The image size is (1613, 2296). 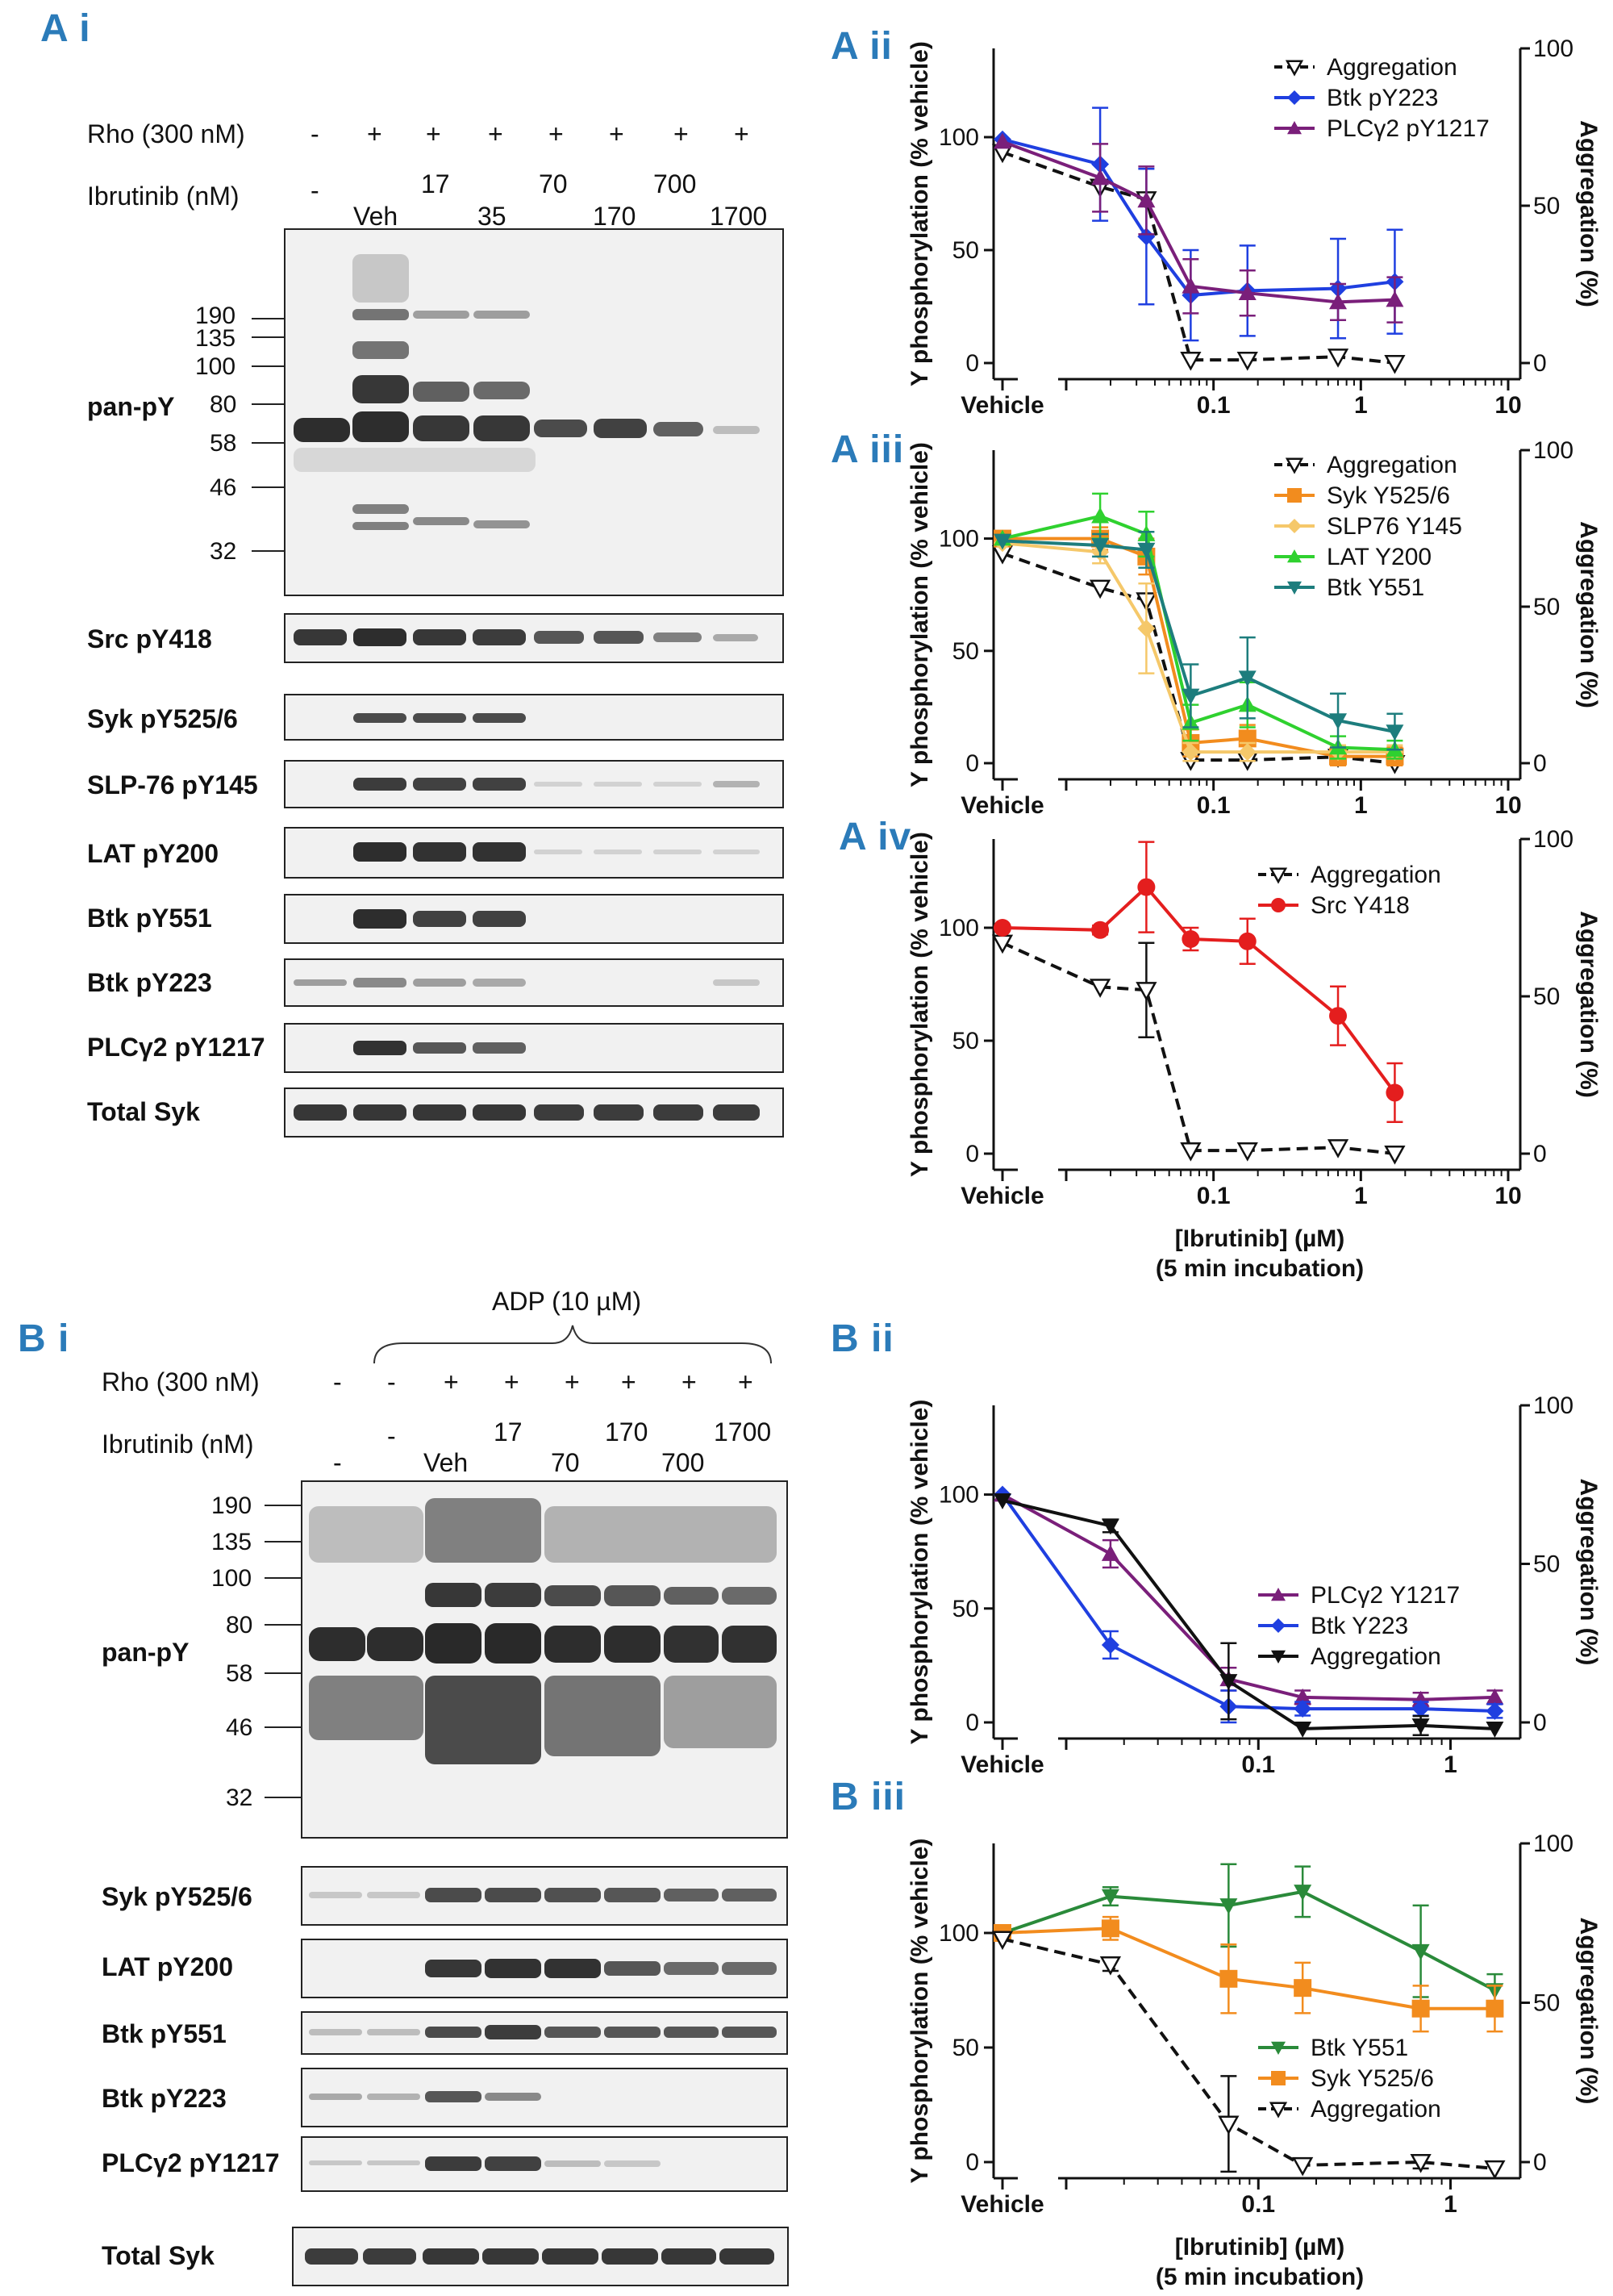 I want to click on ibr-dose: 1700, so click(x=739, y=217).